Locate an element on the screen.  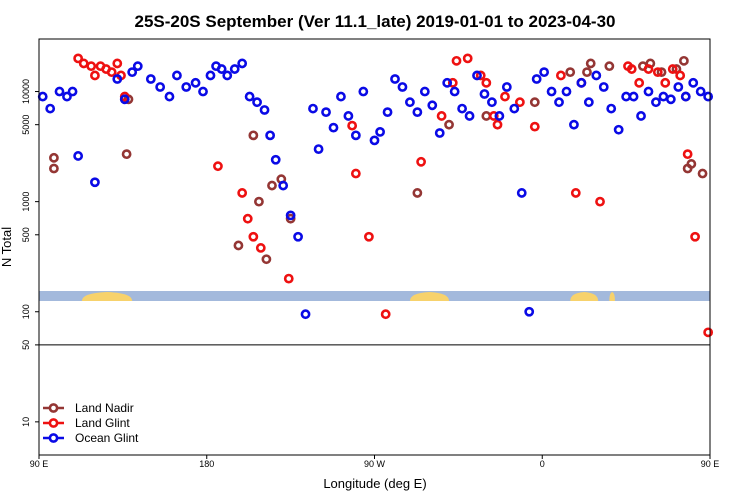
ocean-band is located at coordinates (374, 296).